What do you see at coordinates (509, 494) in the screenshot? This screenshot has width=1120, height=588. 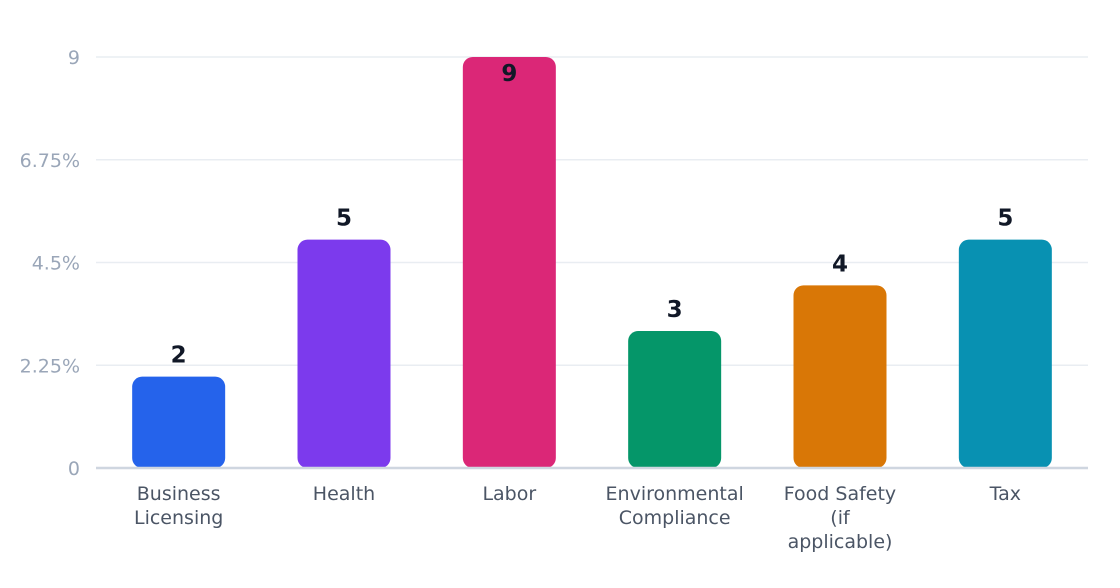 I see `x-tick-label: Labor` at bounding box center [509, 494].